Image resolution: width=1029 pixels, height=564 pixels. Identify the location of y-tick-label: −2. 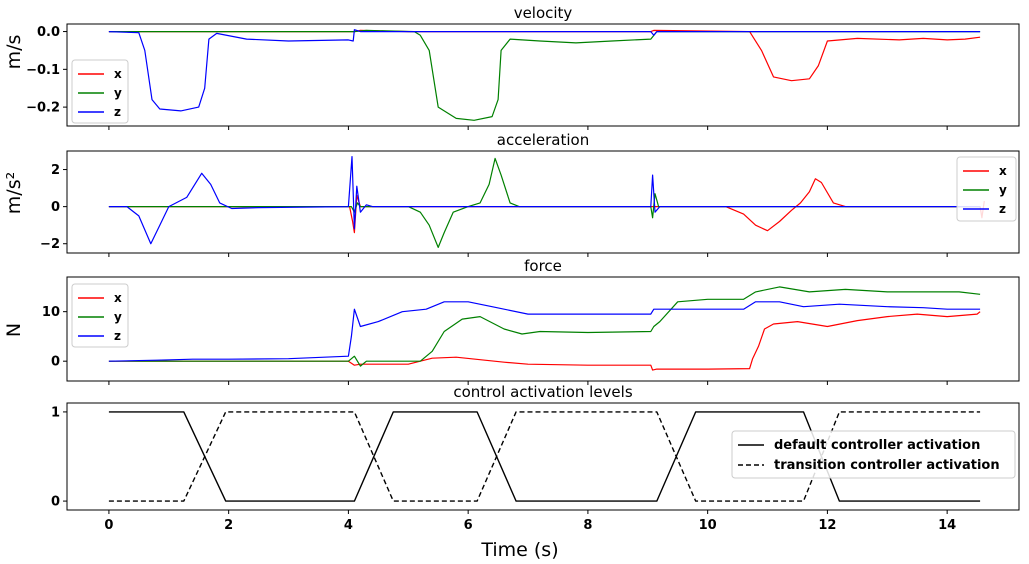
(50, 244).